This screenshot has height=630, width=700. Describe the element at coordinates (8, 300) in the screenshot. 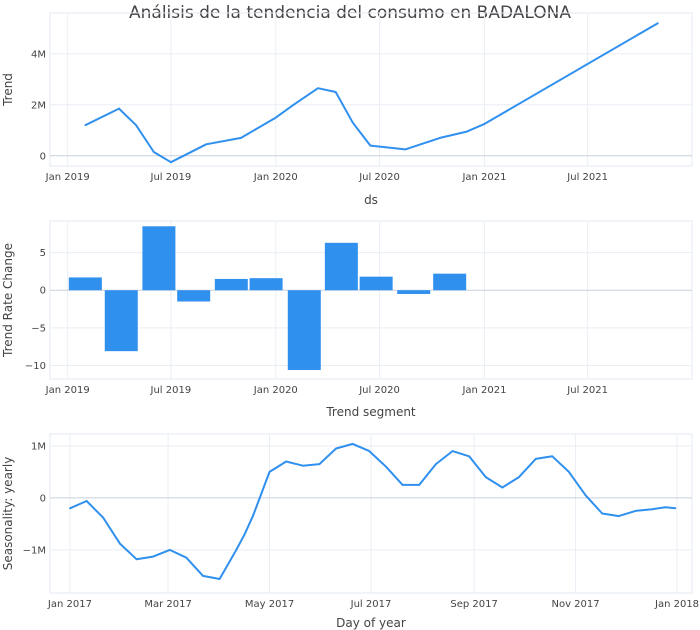

I see `y-axis-title: Trend Rate Change` at that location.